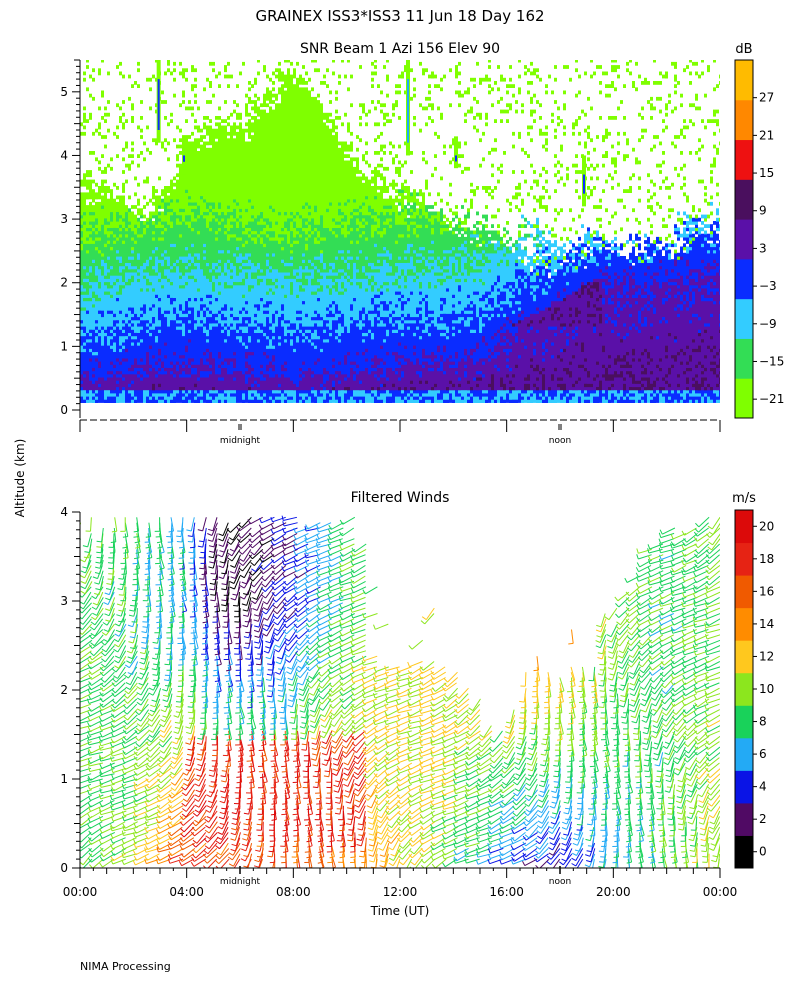 The image size is (800, 1000). What do you see at coordinates (293, 892) in the screenshot?
I see `winds-x-tick-label: 08:00` at bounding box center [293, 892].